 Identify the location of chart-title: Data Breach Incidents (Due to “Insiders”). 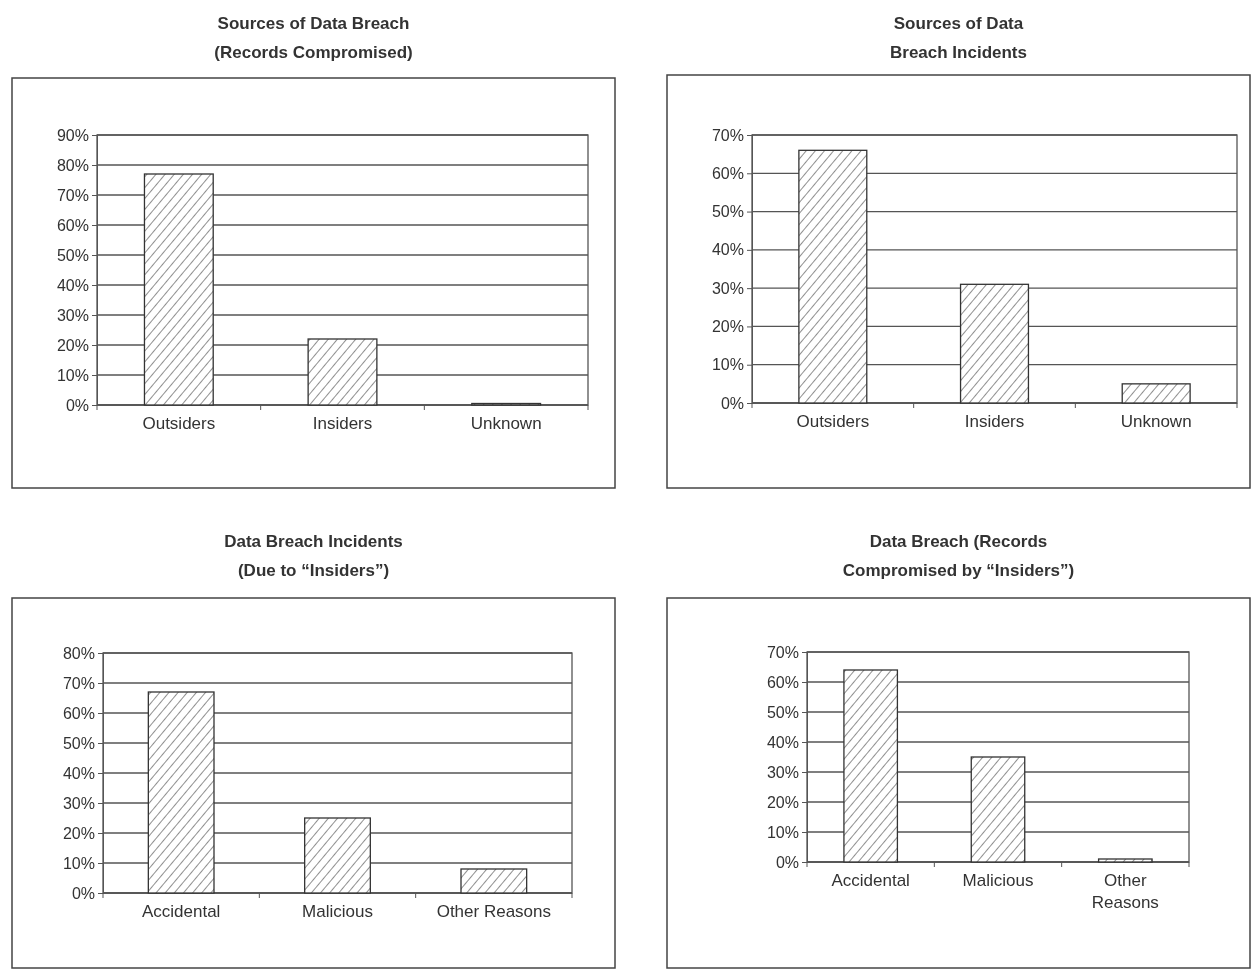
(313, 555).